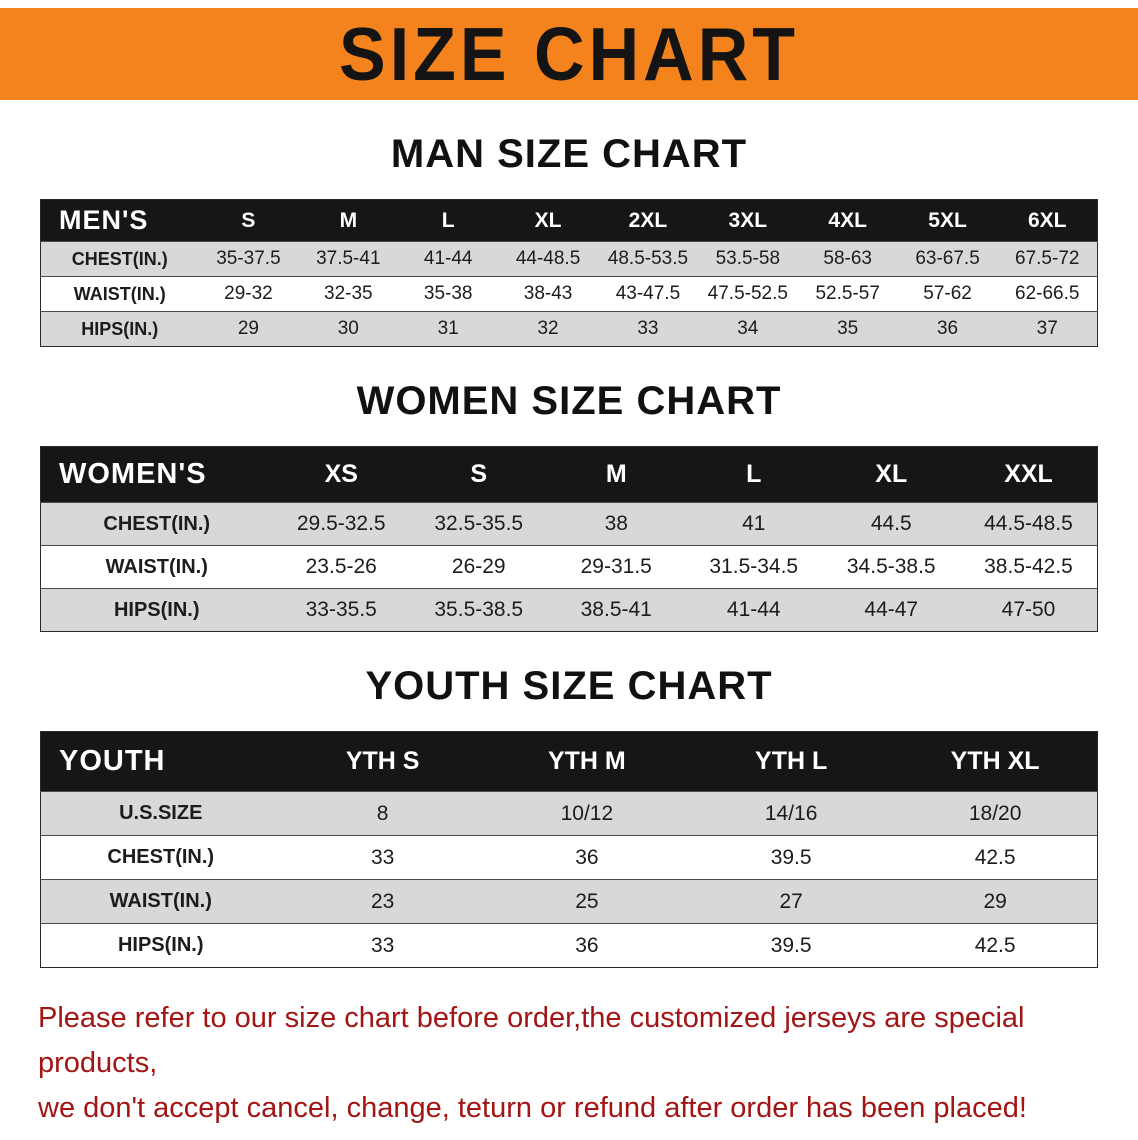  Describe the element at coordinates (747, 220) in the screenshot. I see `size-column-header: 3XL` at that location.